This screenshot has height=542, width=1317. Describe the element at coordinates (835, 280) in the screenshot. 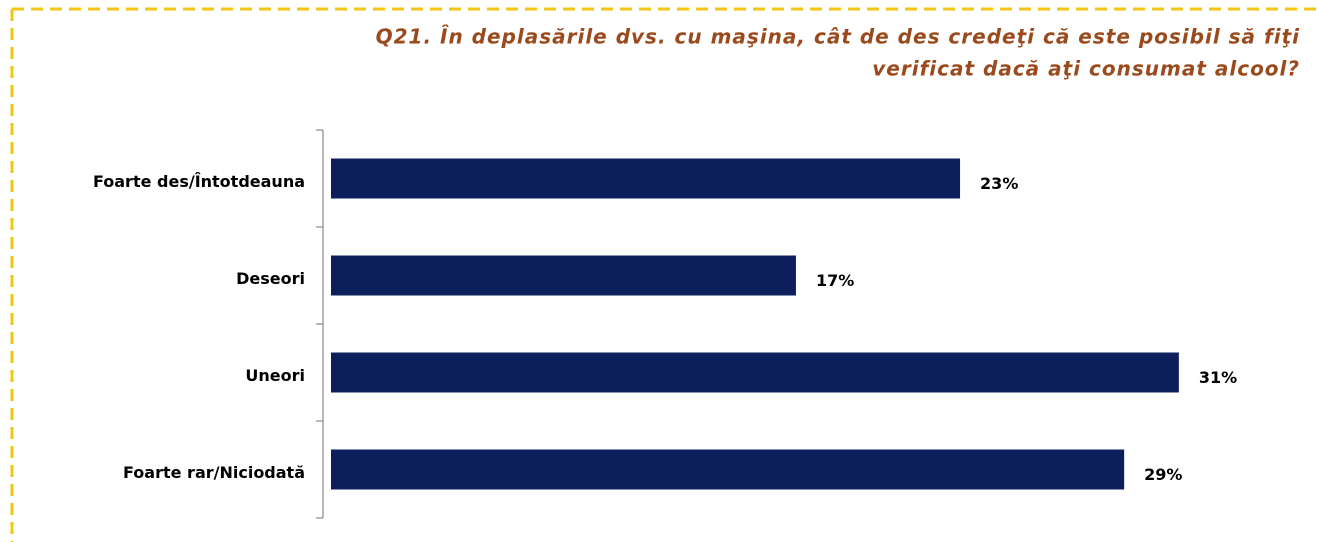

I see `value-label: 17%` at that location.